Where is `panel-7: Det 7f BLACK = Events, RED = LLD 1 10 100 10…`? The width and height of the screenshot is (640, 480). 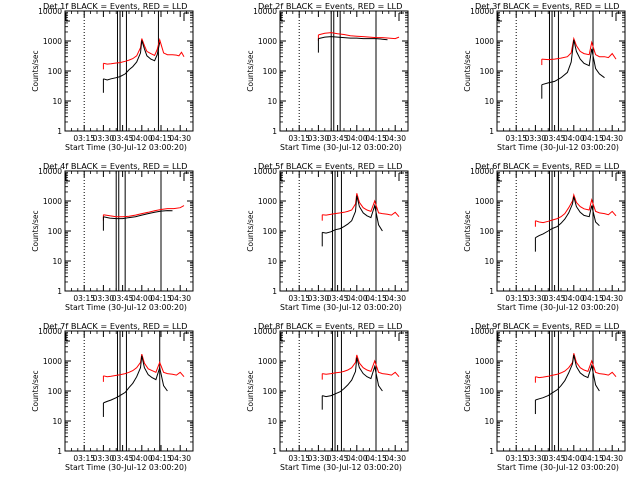 panel-7: Det 7f BLACK = Events, RED = LLD 1 10 100 10… is located at coordinates (112, 396).